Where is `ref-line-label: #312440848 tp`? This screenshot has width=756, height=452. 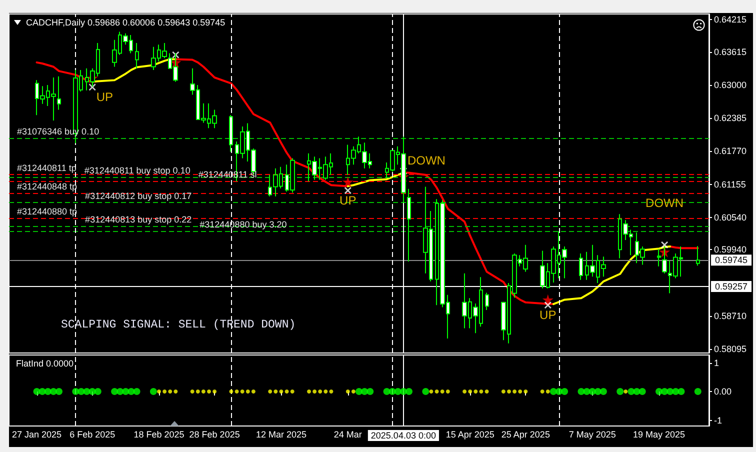 ref-line-label: #312440848 tp is located at coordinates (47, 187).